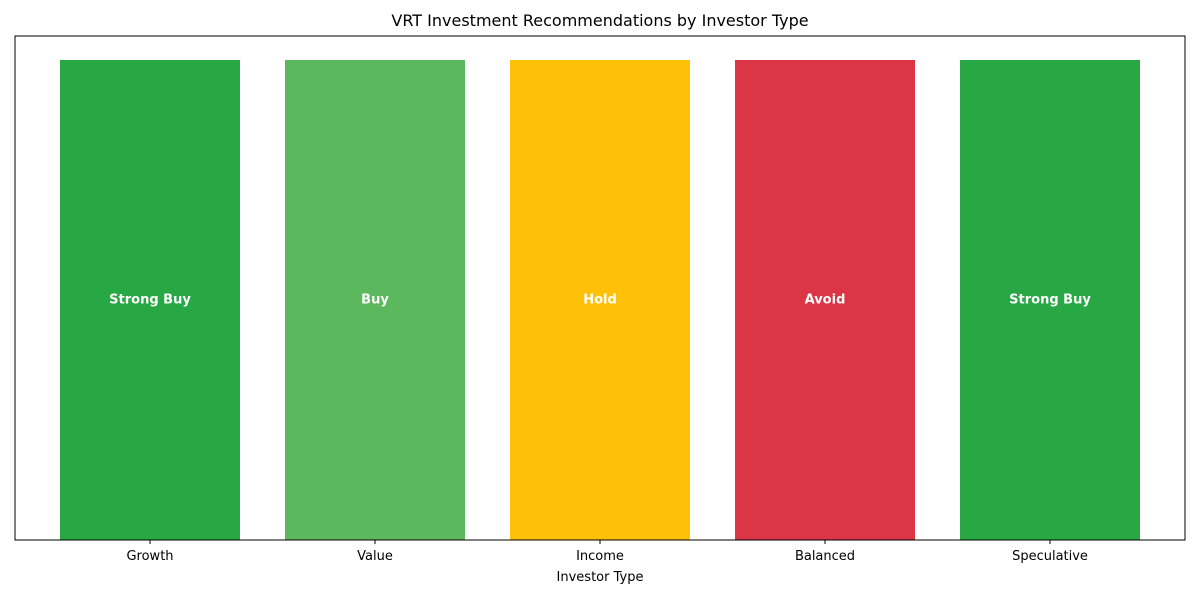 This screenshot has height=600, width=1200. Describe the element at coordinates (375, 556) in the screenshot. I see `x-tick-label-value: Value` at that location.